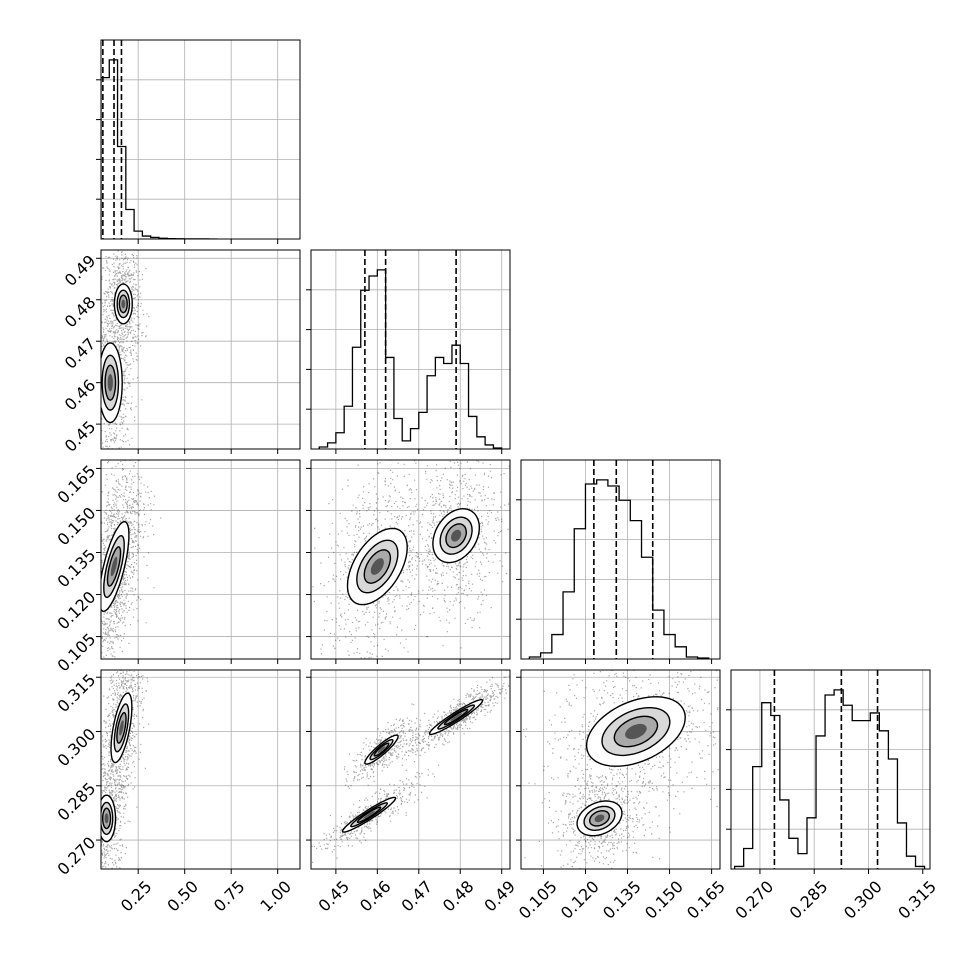 Image resolution: width=970 pixels, height=970 pixels. What do you see at coordinates (136, 896) in the screenshot?
I see `x-tick-label: 0.25` at bounding box center [136, 896].